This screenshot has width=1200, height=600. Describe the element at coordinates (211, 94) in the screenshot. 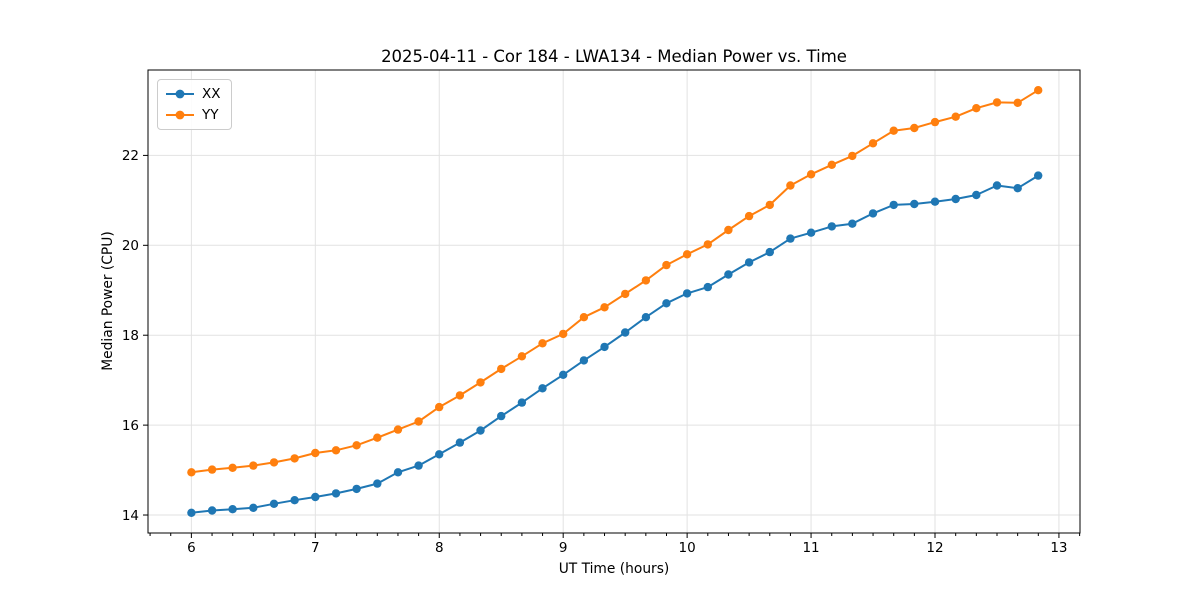

I see `legend-label-xx: XX` at that location.